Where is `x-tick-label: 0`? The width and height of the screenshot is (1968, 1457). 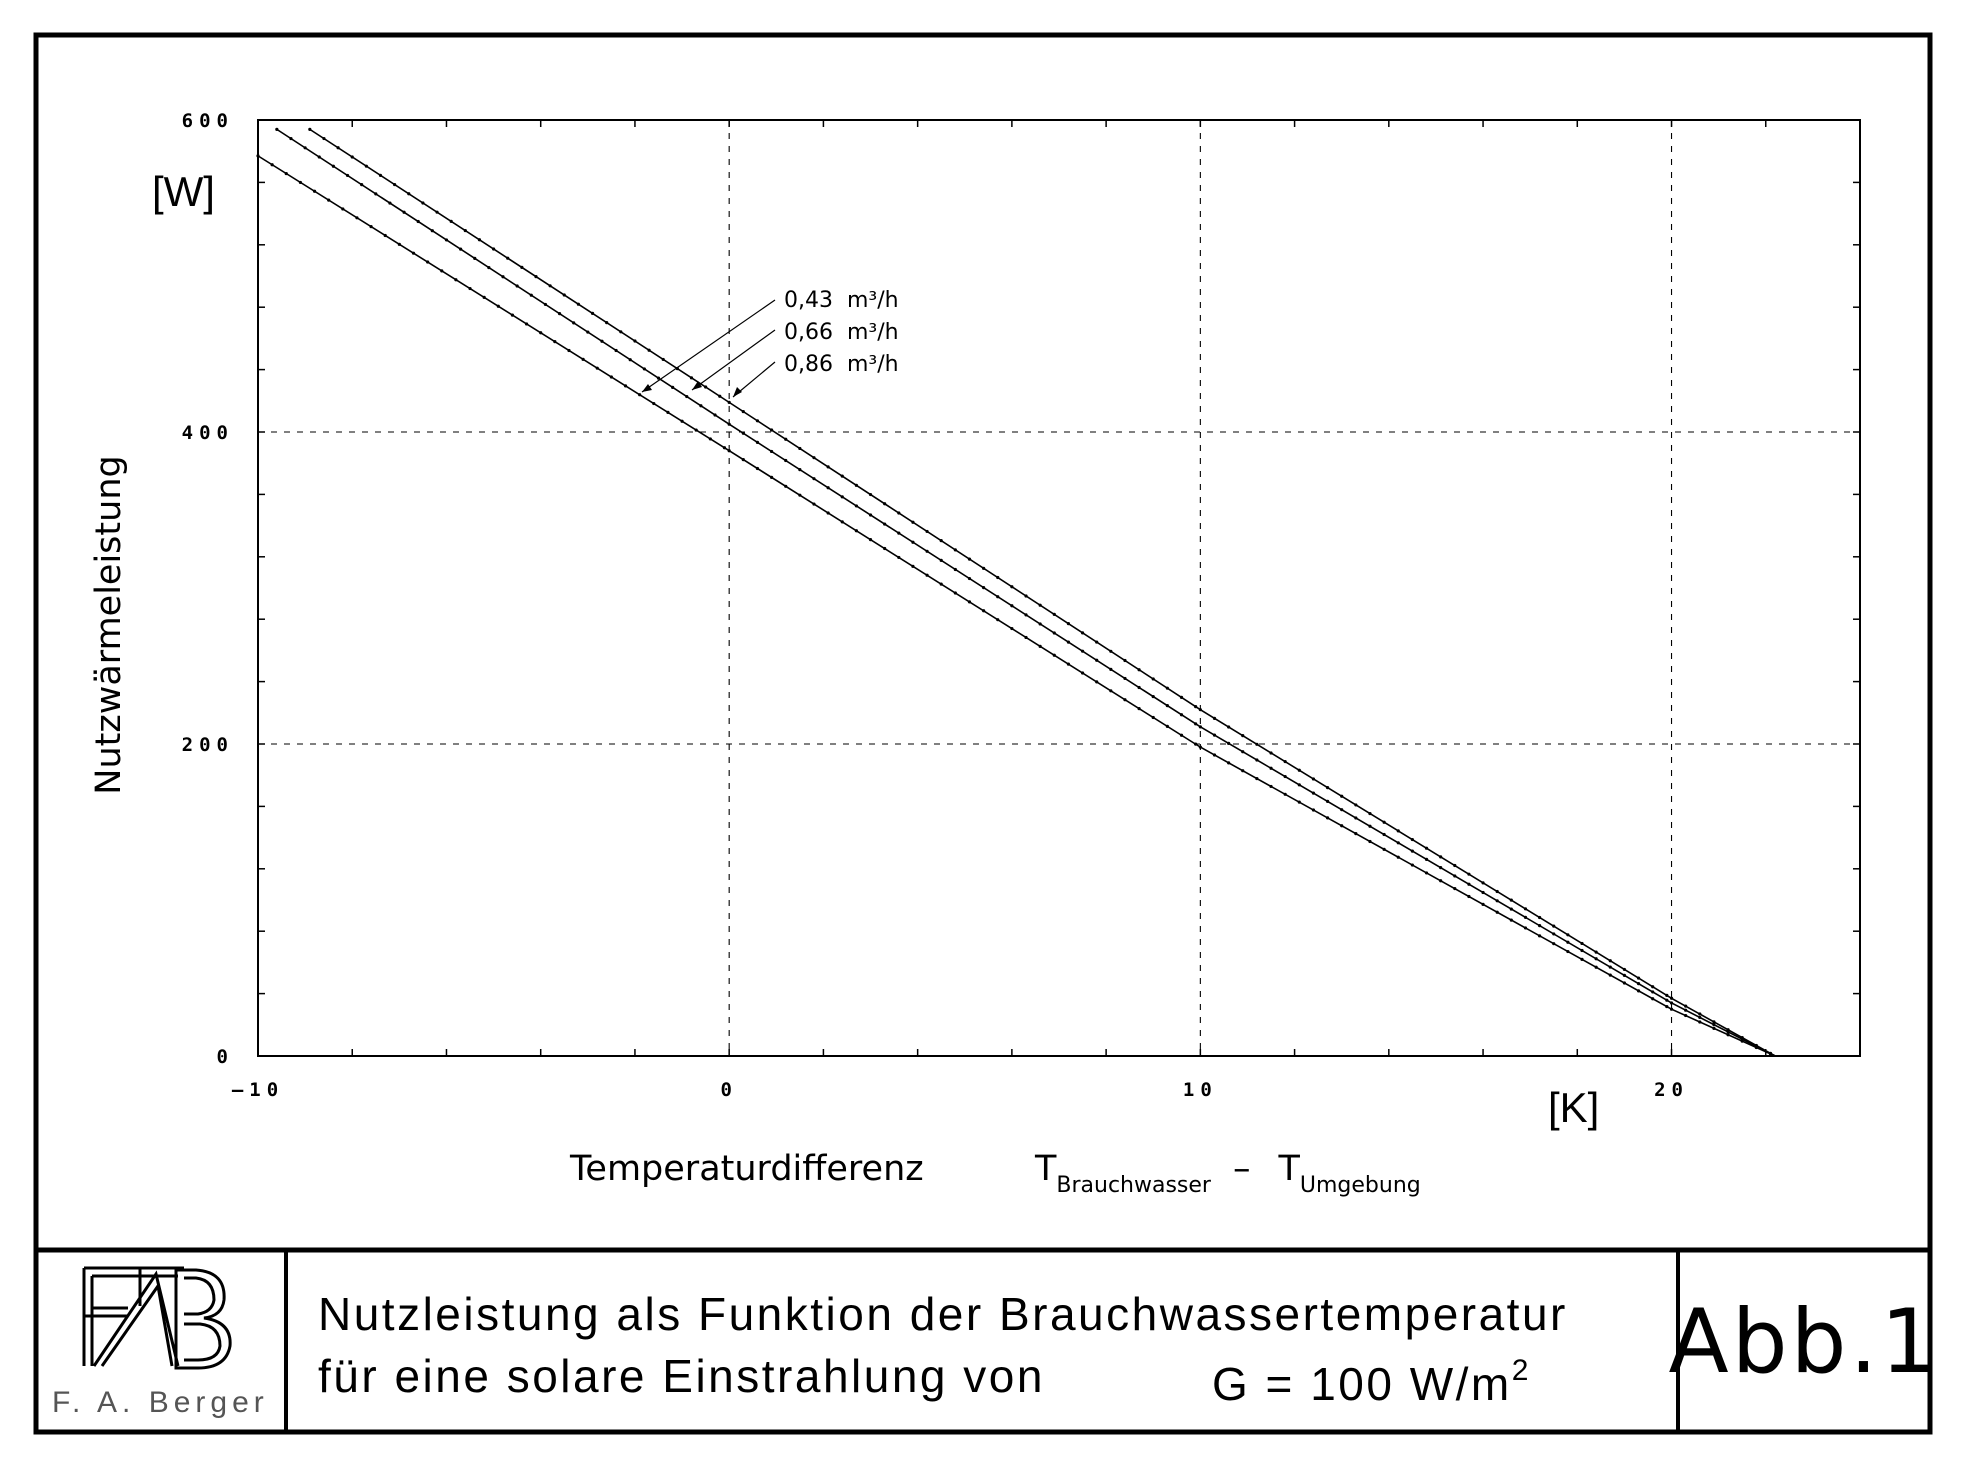
x-tick-label: 0 is located at coordinates (728, 1090).